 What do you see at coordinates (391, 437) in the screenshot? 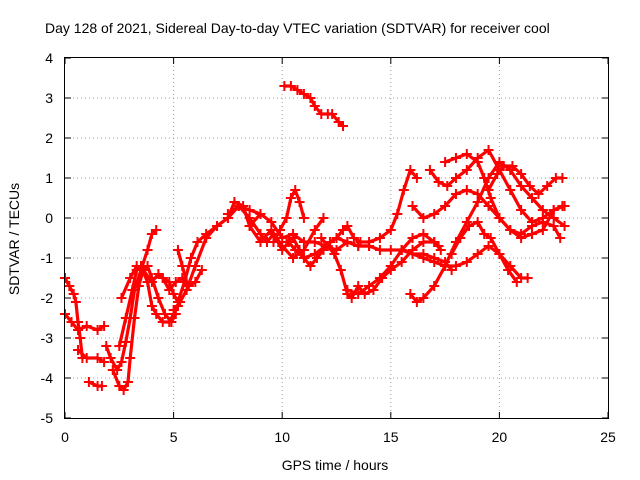
I see `x-tick-label: 15` at bounding box center [391, 437].